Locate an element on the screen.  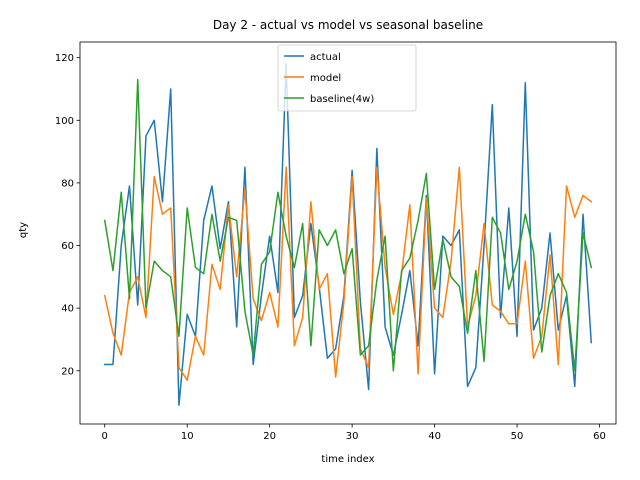
legend-frame is located at coordinates (347, 78).